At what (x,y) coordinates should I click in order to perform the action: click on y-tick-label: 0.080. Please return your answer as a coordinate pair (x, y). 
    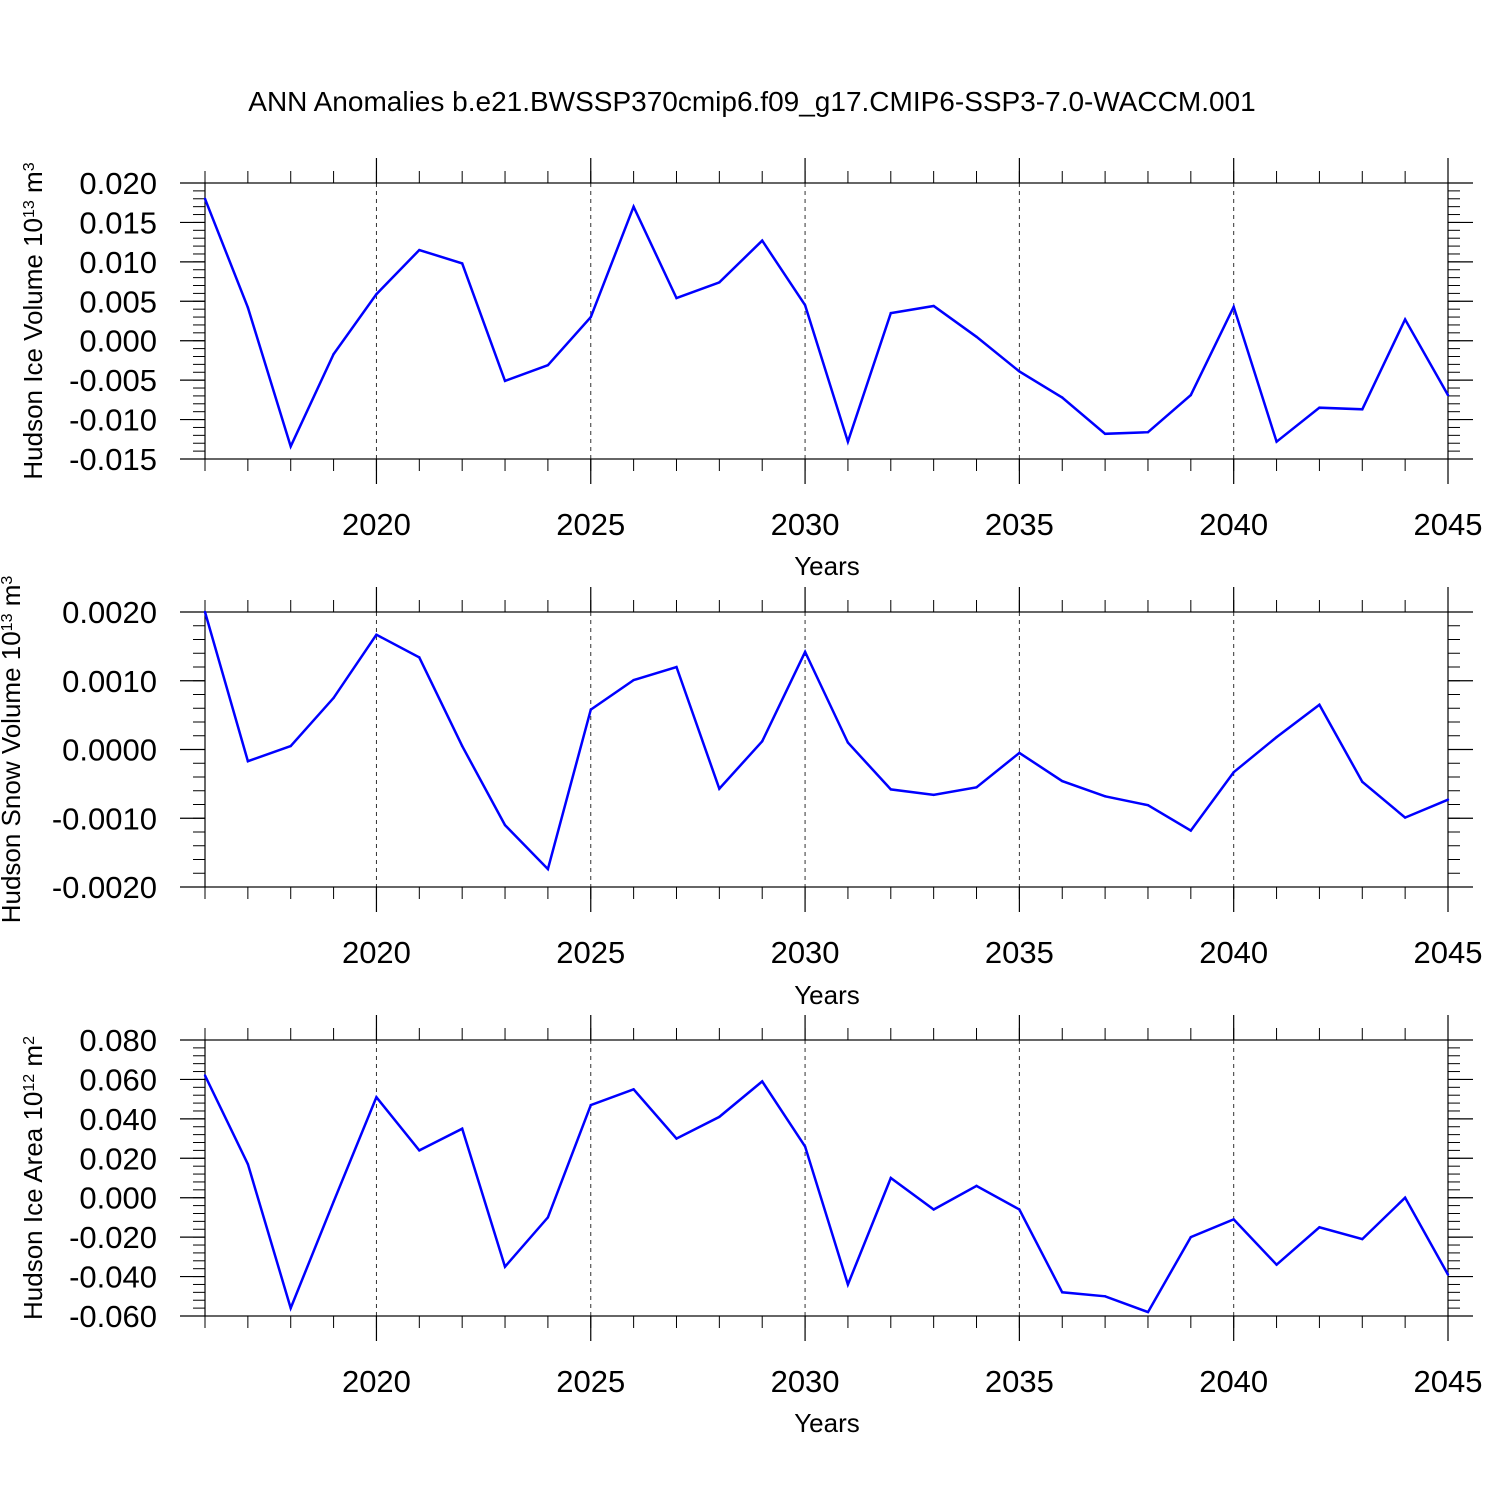
    Looking at the image, I should click on (118, 1040).